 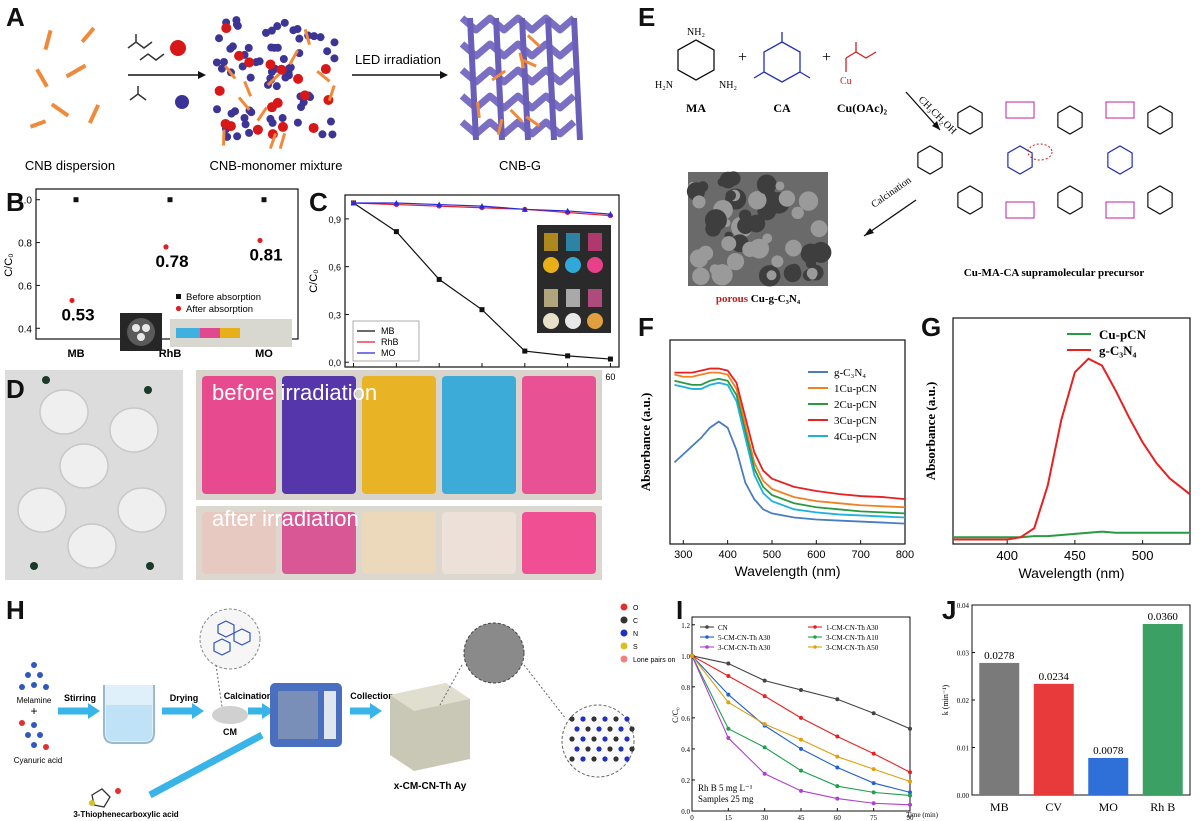 I want to click on y-tick-label: 0.0, so click(x=685, y=812).